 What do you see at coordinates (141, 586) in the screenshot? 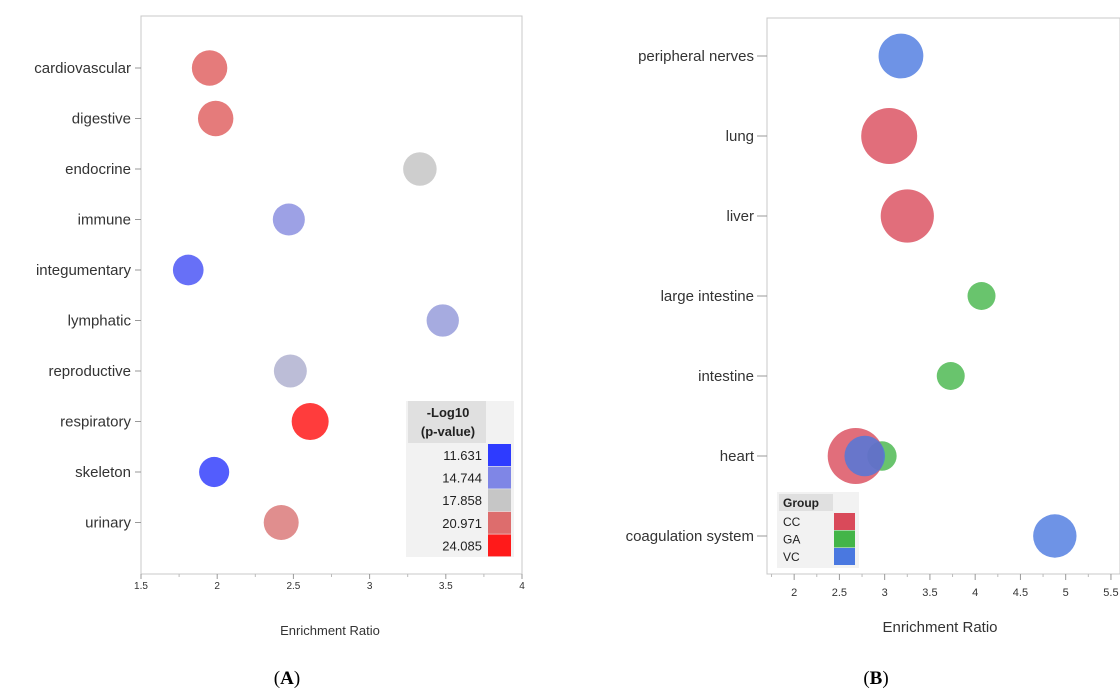
I see `panel-a-x-tick-label: 1.5` at bounding box center [141, 586].